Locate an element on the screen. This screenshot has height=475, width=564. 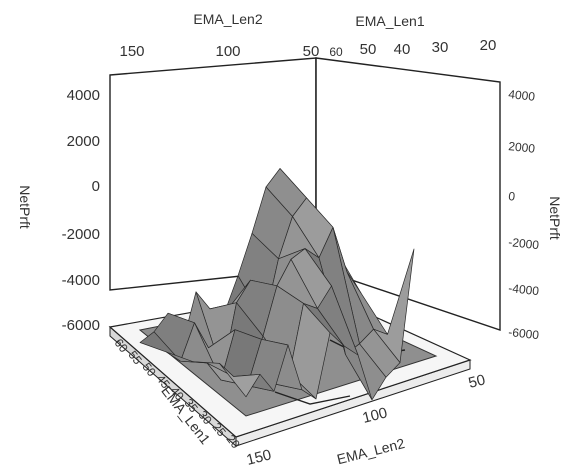
contour-line is located at coordinates (312, 398).